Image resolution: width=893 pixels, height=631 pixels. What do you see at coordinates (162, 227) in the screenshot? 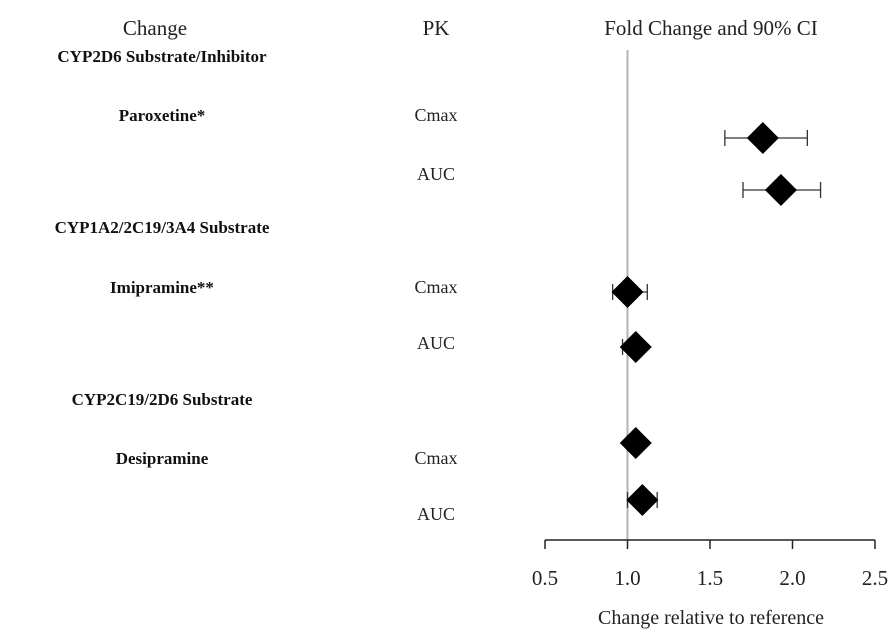
I see `group-label: CYP1A2/2C19/3A4 Substrate` at bounding box center [162, 227].